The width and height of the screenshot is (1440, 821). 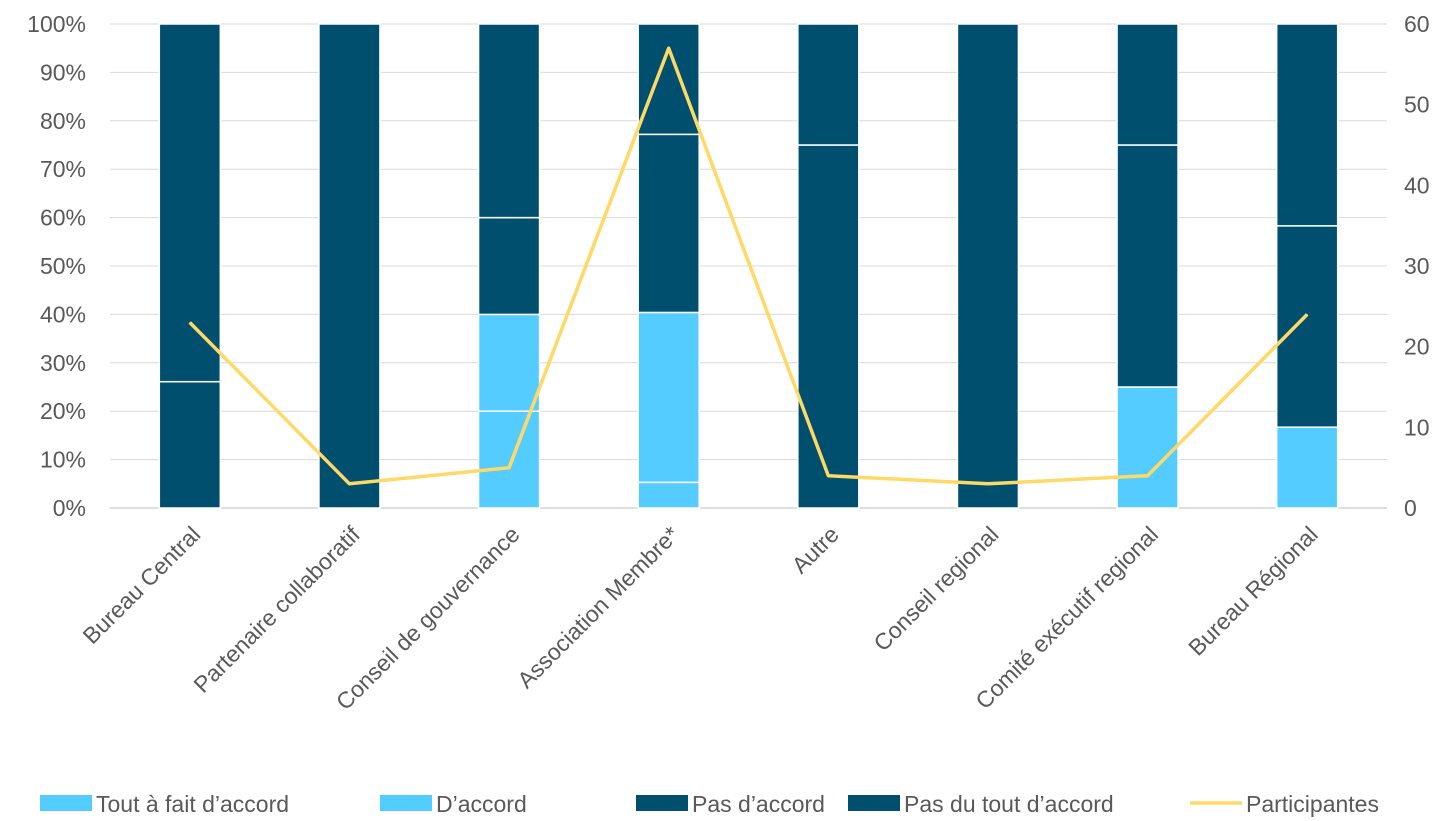 What do you see at coordinates (63, 266) in the screenshot?
I see `left-tick-label: 50%` at bounding box center [63, 266].